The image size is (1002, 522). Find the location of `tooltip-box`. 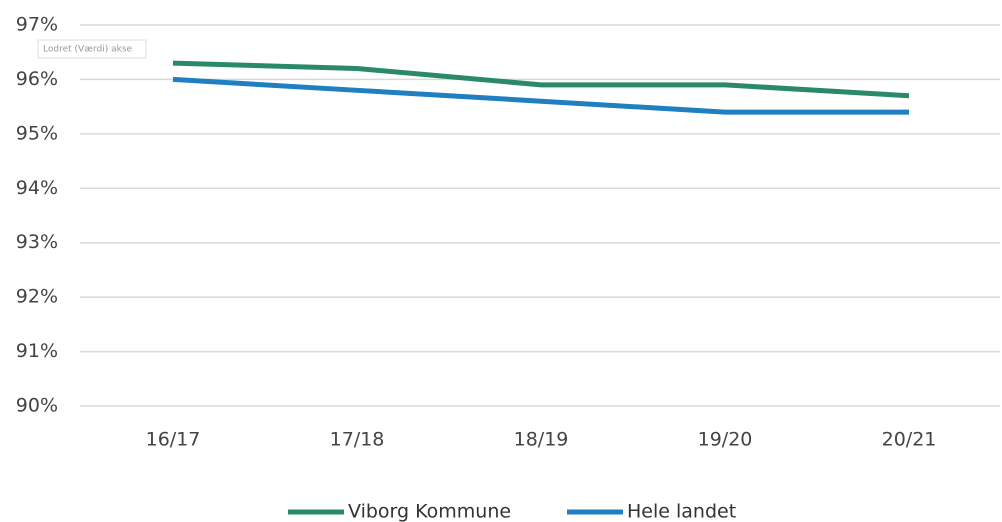

tooltip-box is located at coordinates (92, 49).